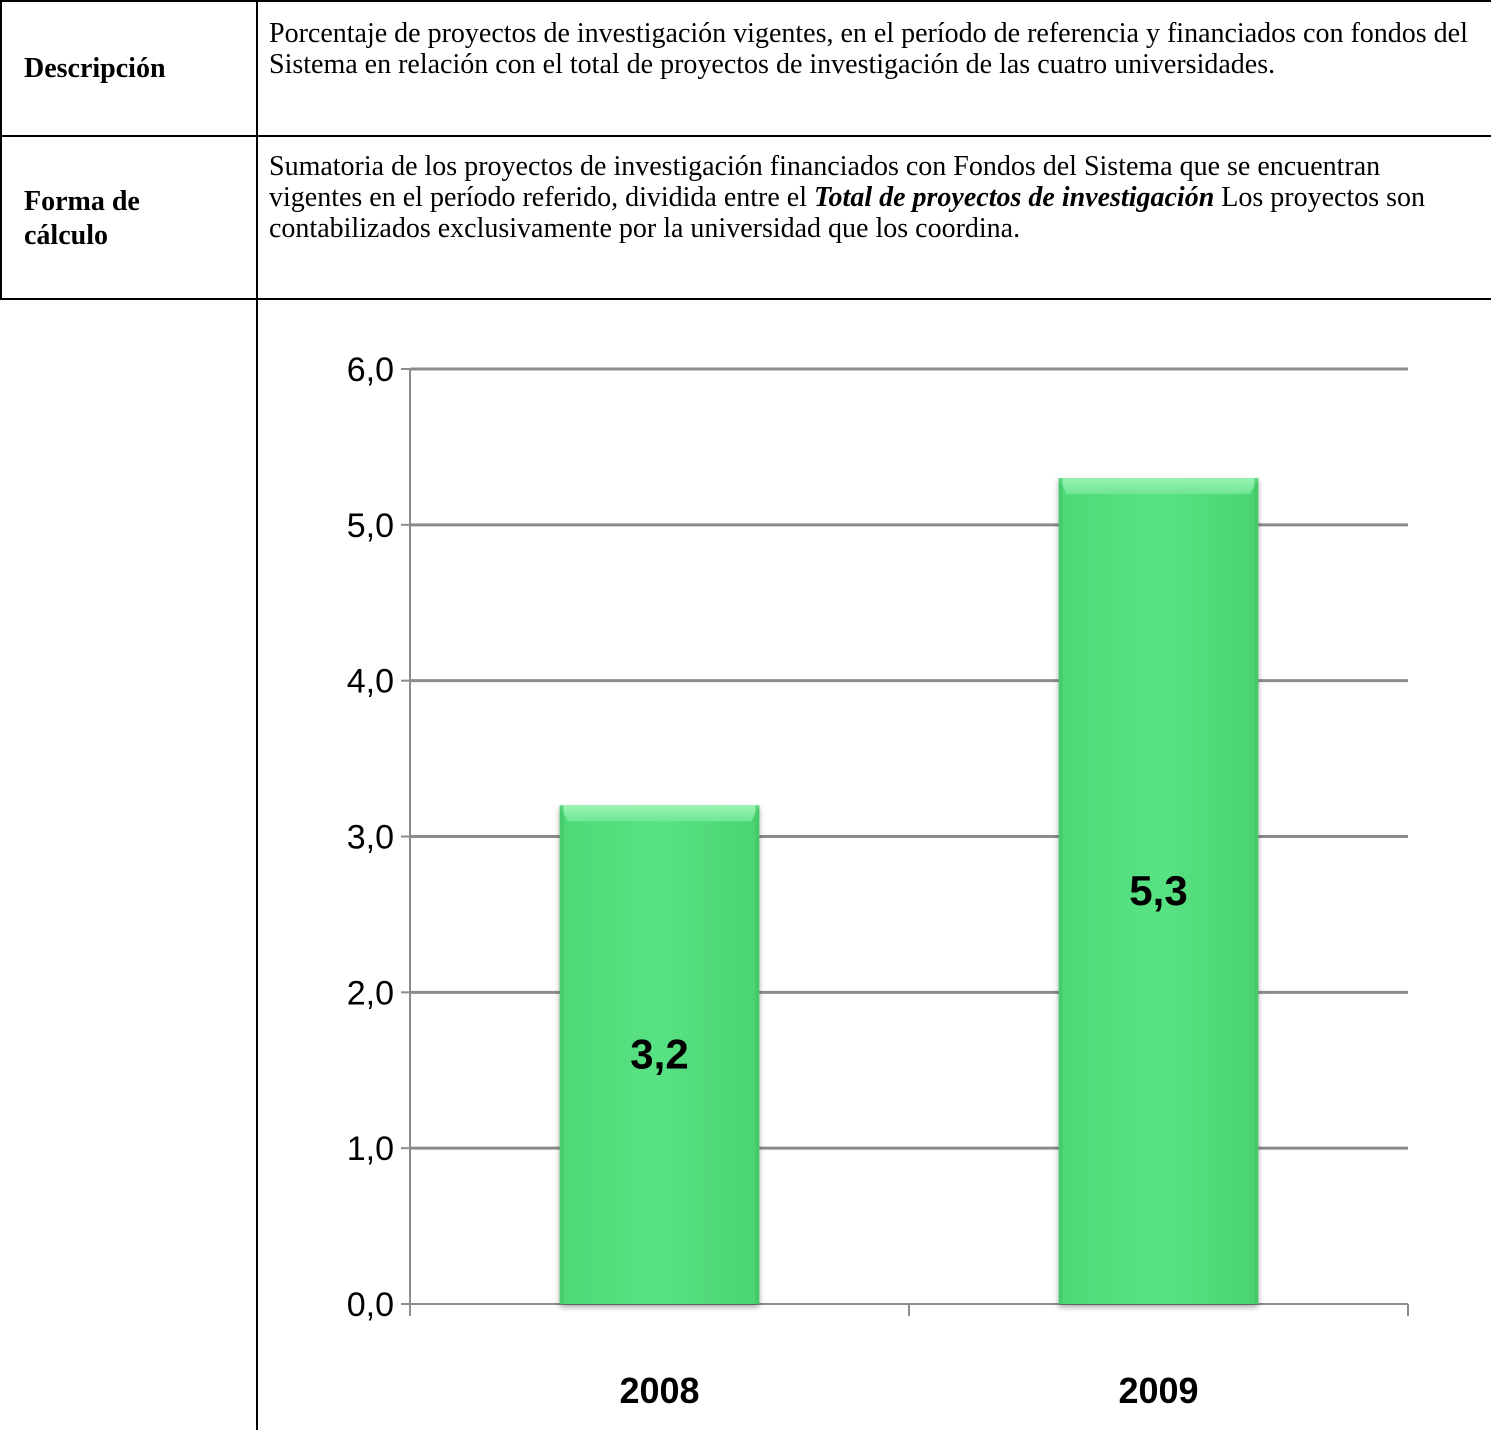 This screenshot has height=1430, width=1491. I want to click on calculation-label: Forma de cálculo, so click(82, 219).